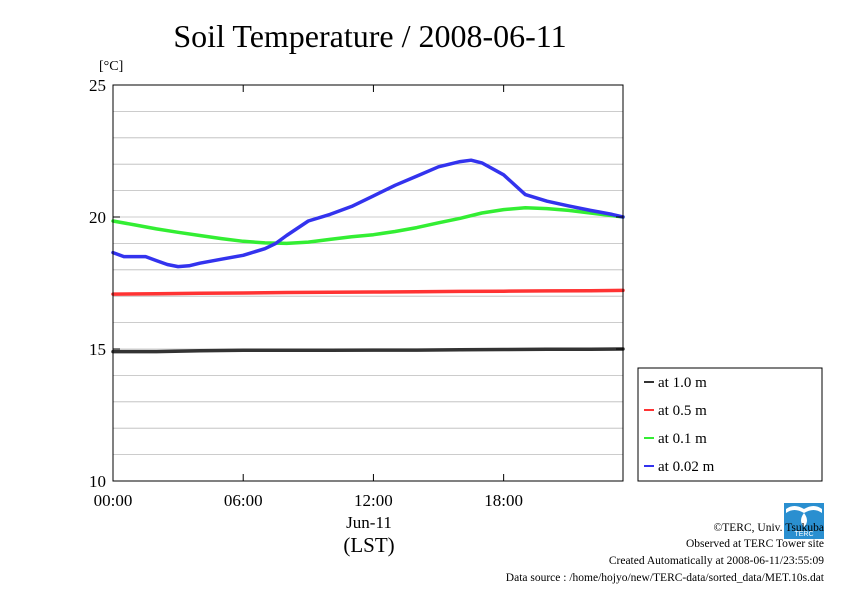 This screenshot has height=595, width=842. Describe the element at coordinates (368, 545) in the screenshot. I see `x-axis-label: (LST)` at that location.